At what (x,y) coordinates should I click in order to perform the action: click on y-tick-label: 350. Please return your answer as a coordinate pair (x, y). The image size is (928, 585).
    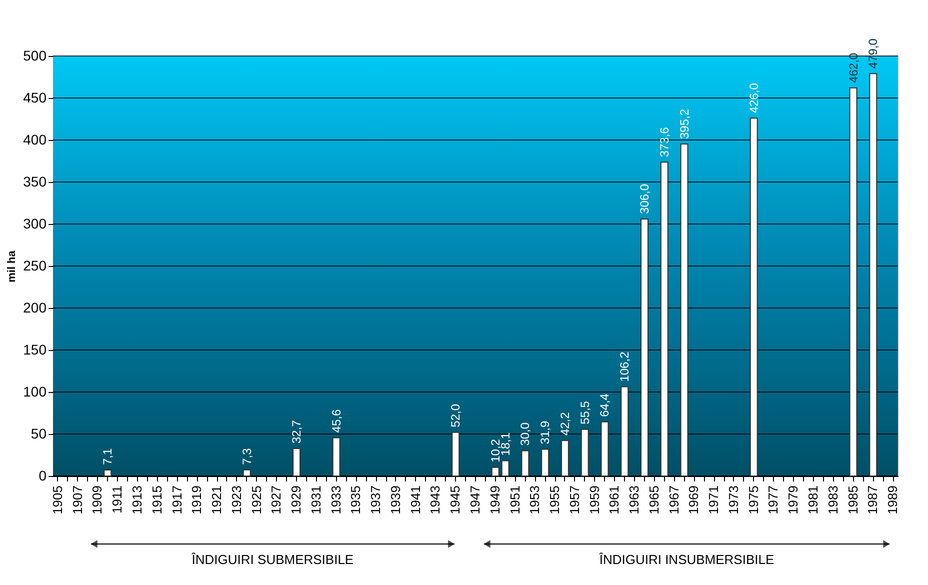
    Looking at the image, I should click on (35, 182).